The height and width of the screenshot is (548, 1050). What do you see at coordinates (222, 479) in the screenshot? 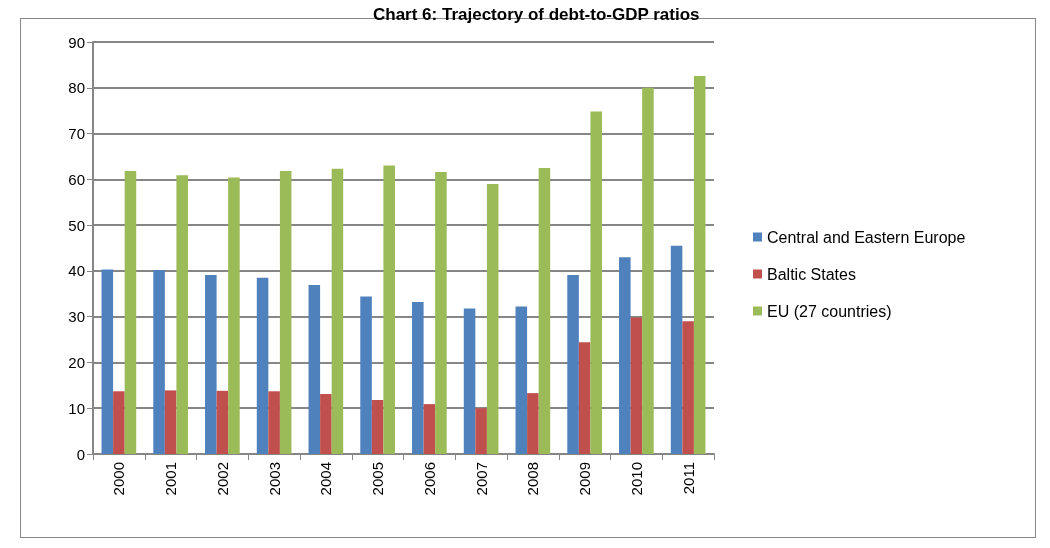
I see `x-tick-label: 2002` at bounding box center [222, 479].